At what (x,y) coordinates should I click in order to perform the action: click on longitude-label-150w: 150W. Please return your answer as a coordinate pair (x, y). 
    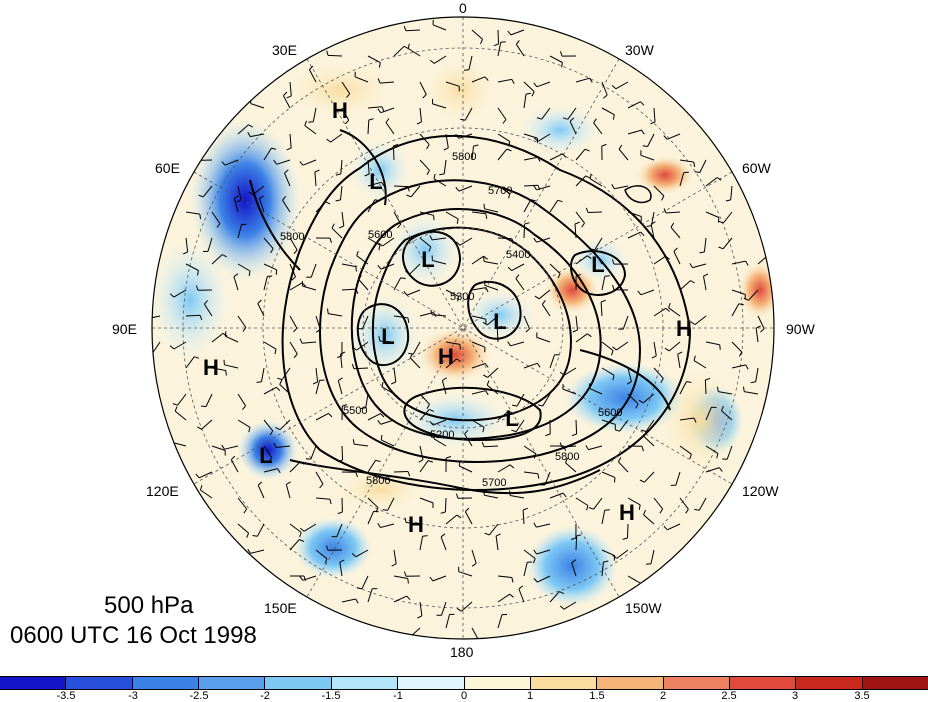
    Looking at the image, I should click on (643, 608).